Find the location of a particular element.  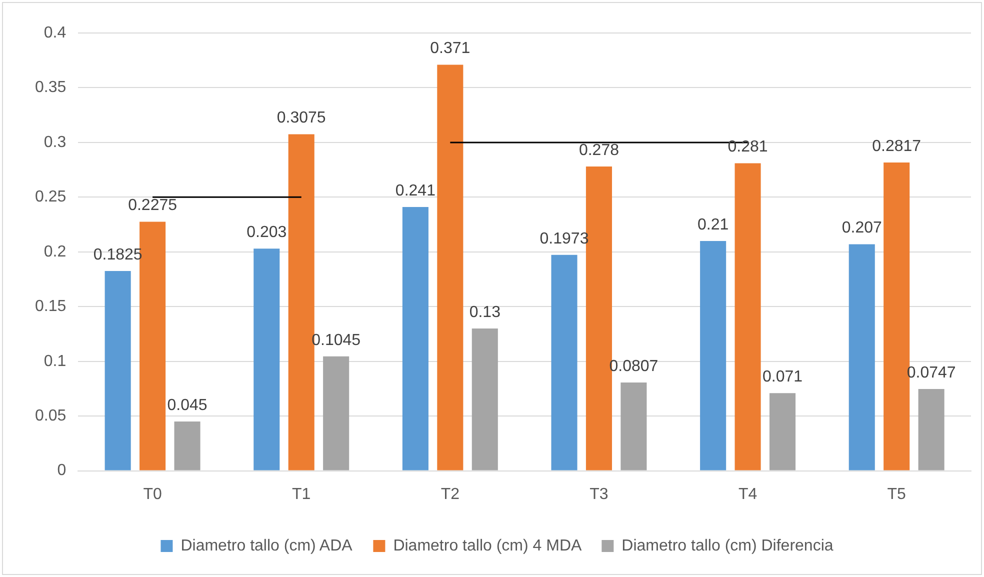

y-tick-label: 0.1 is located at coordinates (55, 361).